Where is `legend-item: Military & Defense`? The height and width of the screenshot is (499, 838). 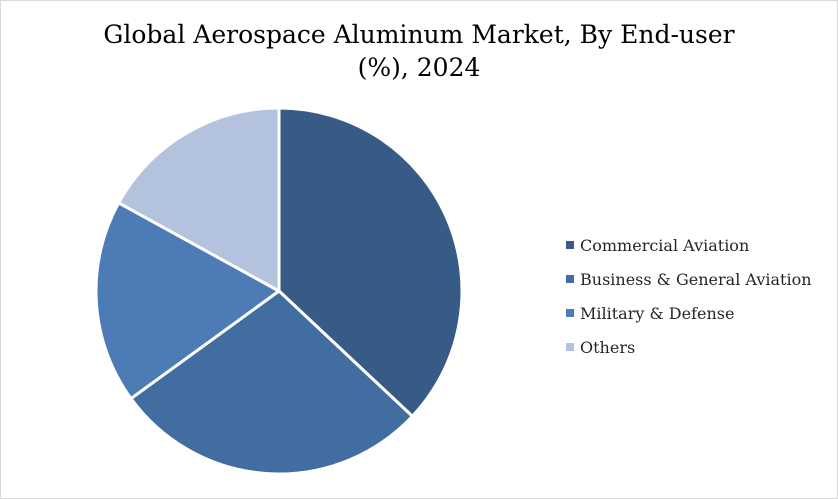 legend-item: Military & Defense is located at coordinates (689, 313).